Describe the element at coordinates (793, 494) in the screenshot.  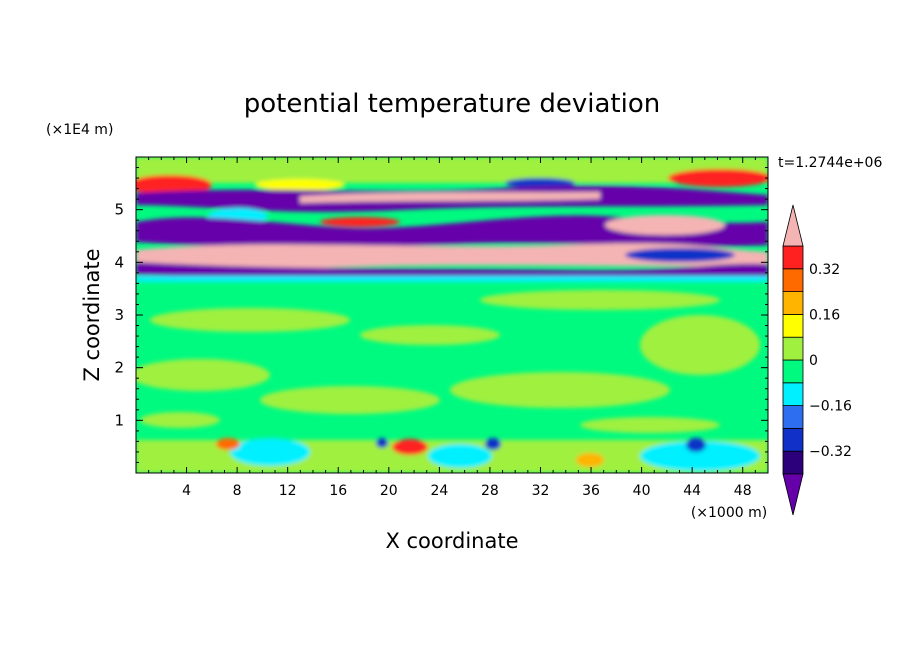
I see `colorbar-under-arrow` at that location.